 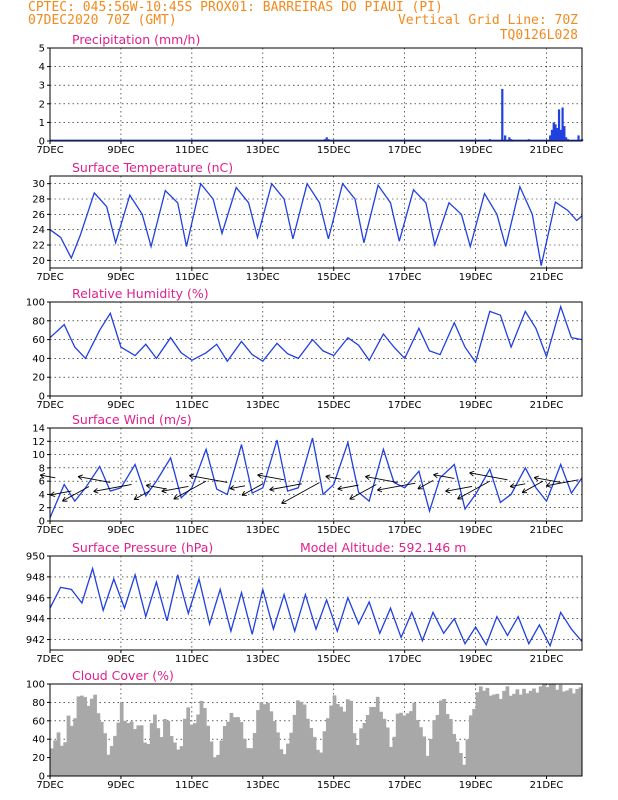 I want to click on precip-xtick-label: 13DEC, so click(x=263, y=150).